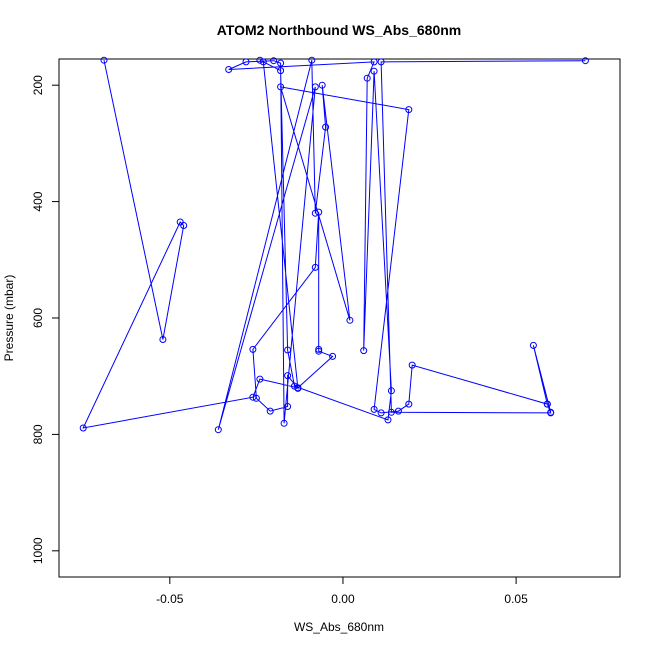  I want to click on y-tick-label: 800, so click(38, 434).